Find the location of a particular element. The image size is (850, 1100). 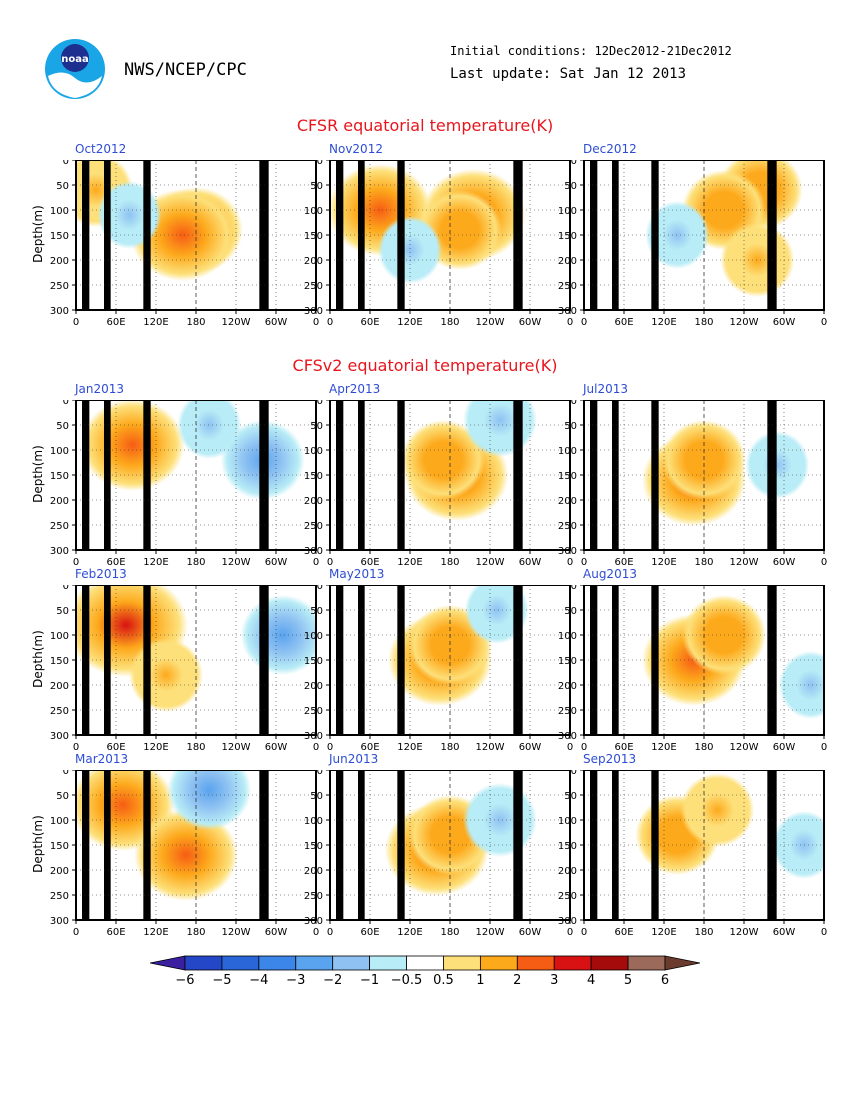

colorbar-left-arrow is located at coordinates (168, 963).